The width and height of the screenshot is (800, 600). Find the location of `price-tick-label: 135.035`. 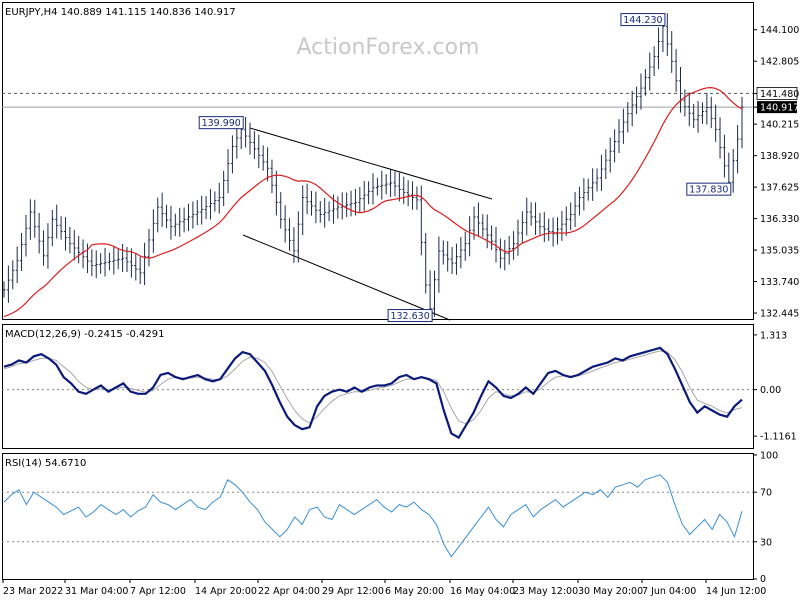

price-tick-label: 135.035 is located at coordinates (779, 251).